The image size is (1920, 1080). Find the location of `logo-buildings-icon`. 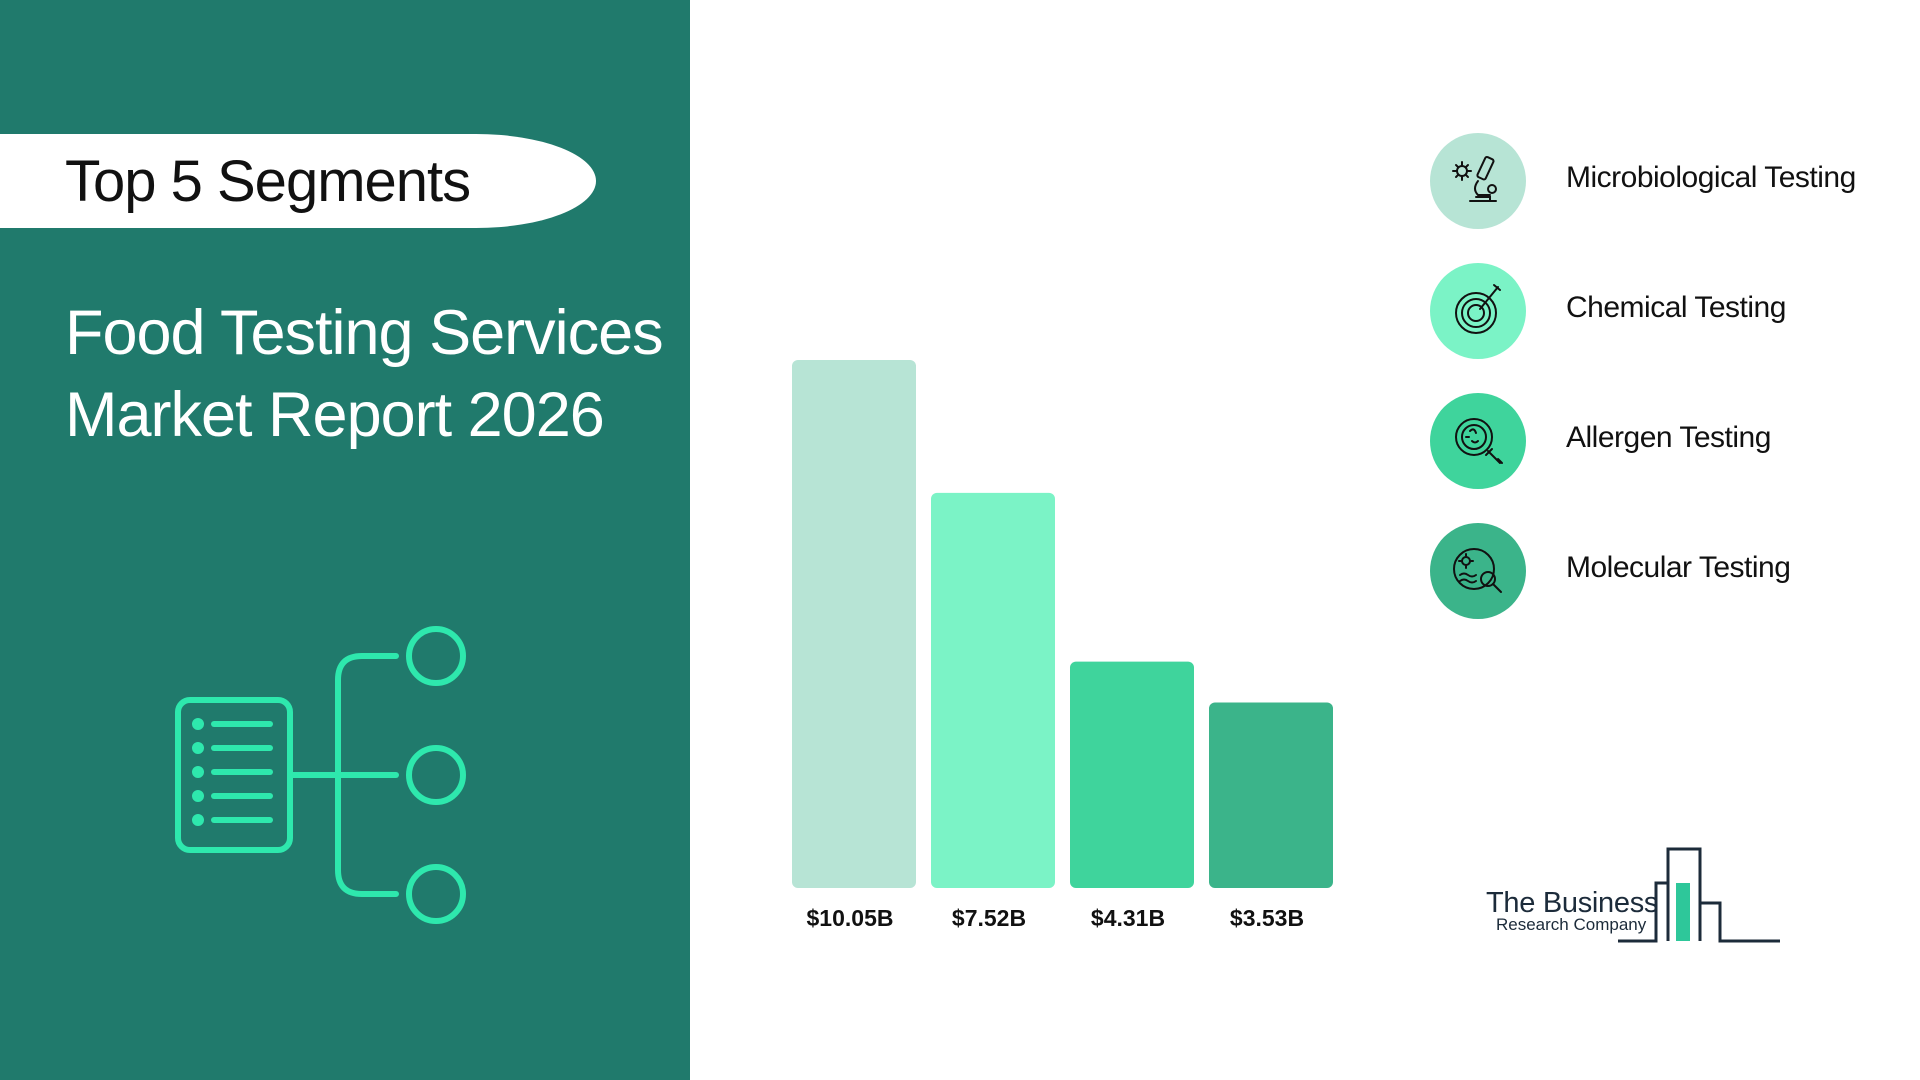

logo-buildings-icon is located at coordinates (1699, 895).